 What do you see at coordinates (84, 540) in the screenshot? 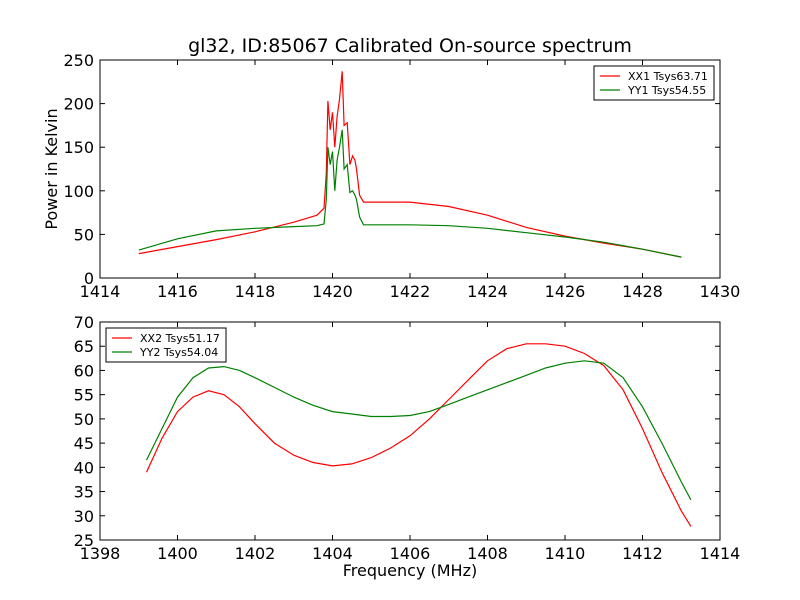
I see `y-tick-label: 25` at bounding box center [84, 540].